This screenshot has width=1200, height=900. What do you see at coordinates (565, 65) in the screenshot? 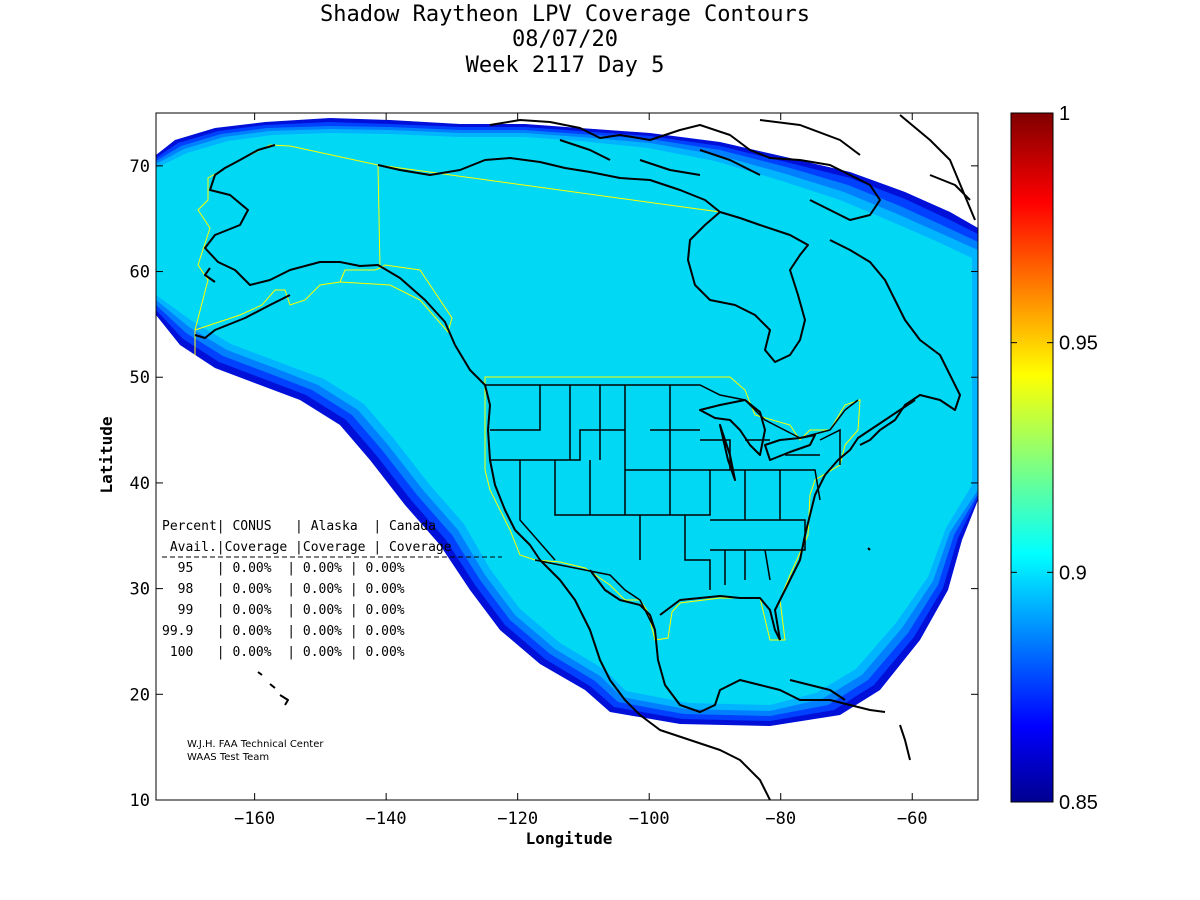
I see `title-line-3: Week 2117 Day 5` at bounding box center [565, 65].